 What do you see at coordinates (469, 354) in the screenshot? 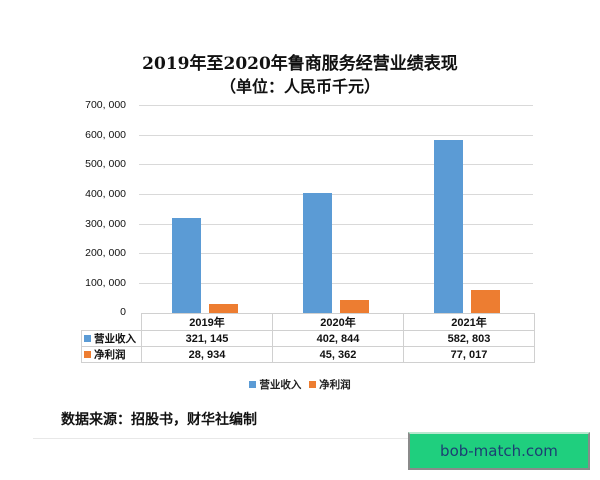
I see `table-cell: 77, 017` at bounding box center [469, 354].